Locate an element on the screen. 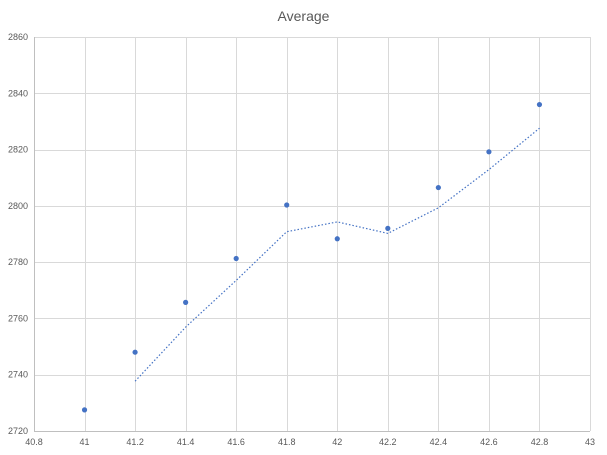 This screenshot has height=455, width=607. x-tick-label: 41.2 is located at coordinates (135, 442).